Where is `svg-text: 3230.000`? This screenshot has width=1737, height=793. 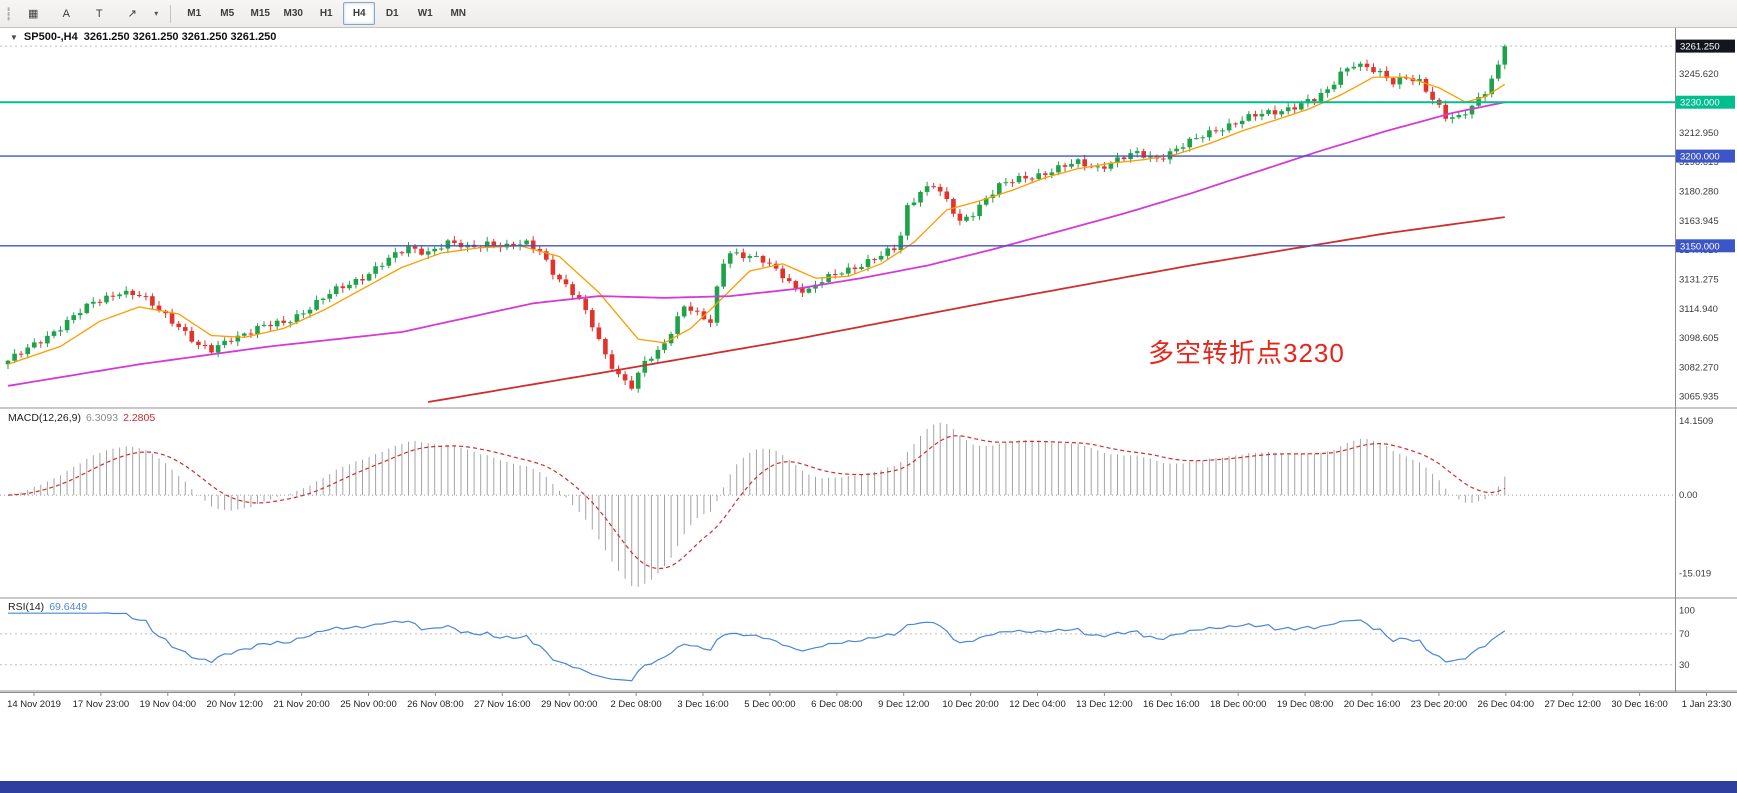
svg-text: 3230.000 is located at coordinates (1700, 103).